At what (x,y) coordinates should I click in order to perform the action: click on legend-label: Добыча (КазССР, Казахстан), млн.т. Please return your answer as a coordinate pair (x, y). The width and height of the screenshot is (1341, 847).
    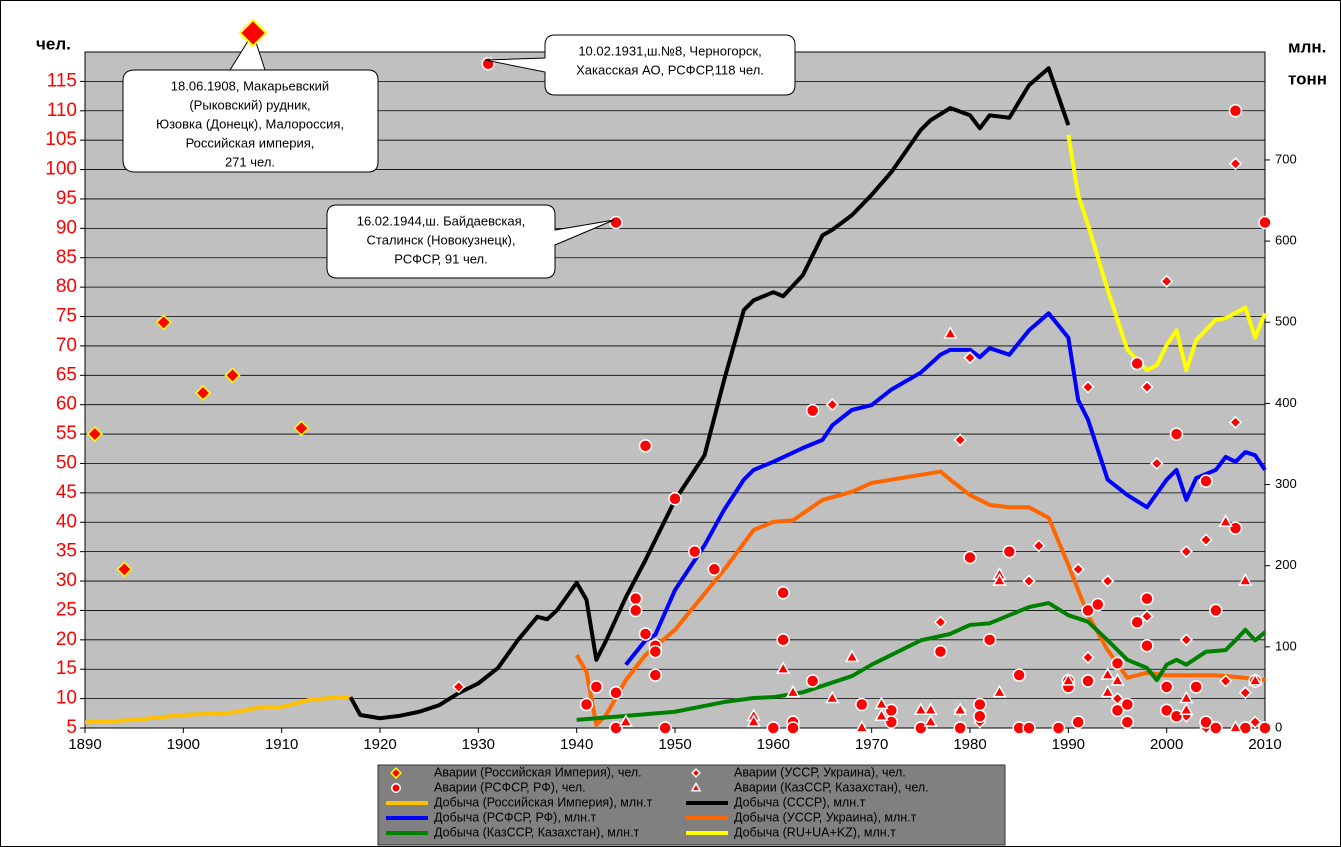
    Looking at the image, I should click on (537, 832).